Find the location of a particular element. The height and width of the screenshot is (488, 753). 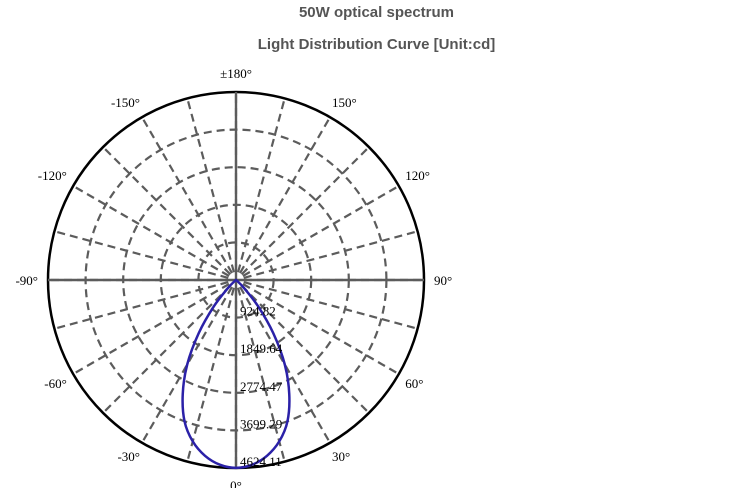

ring-label: 1849.64 is located at coordinates (261, 348).